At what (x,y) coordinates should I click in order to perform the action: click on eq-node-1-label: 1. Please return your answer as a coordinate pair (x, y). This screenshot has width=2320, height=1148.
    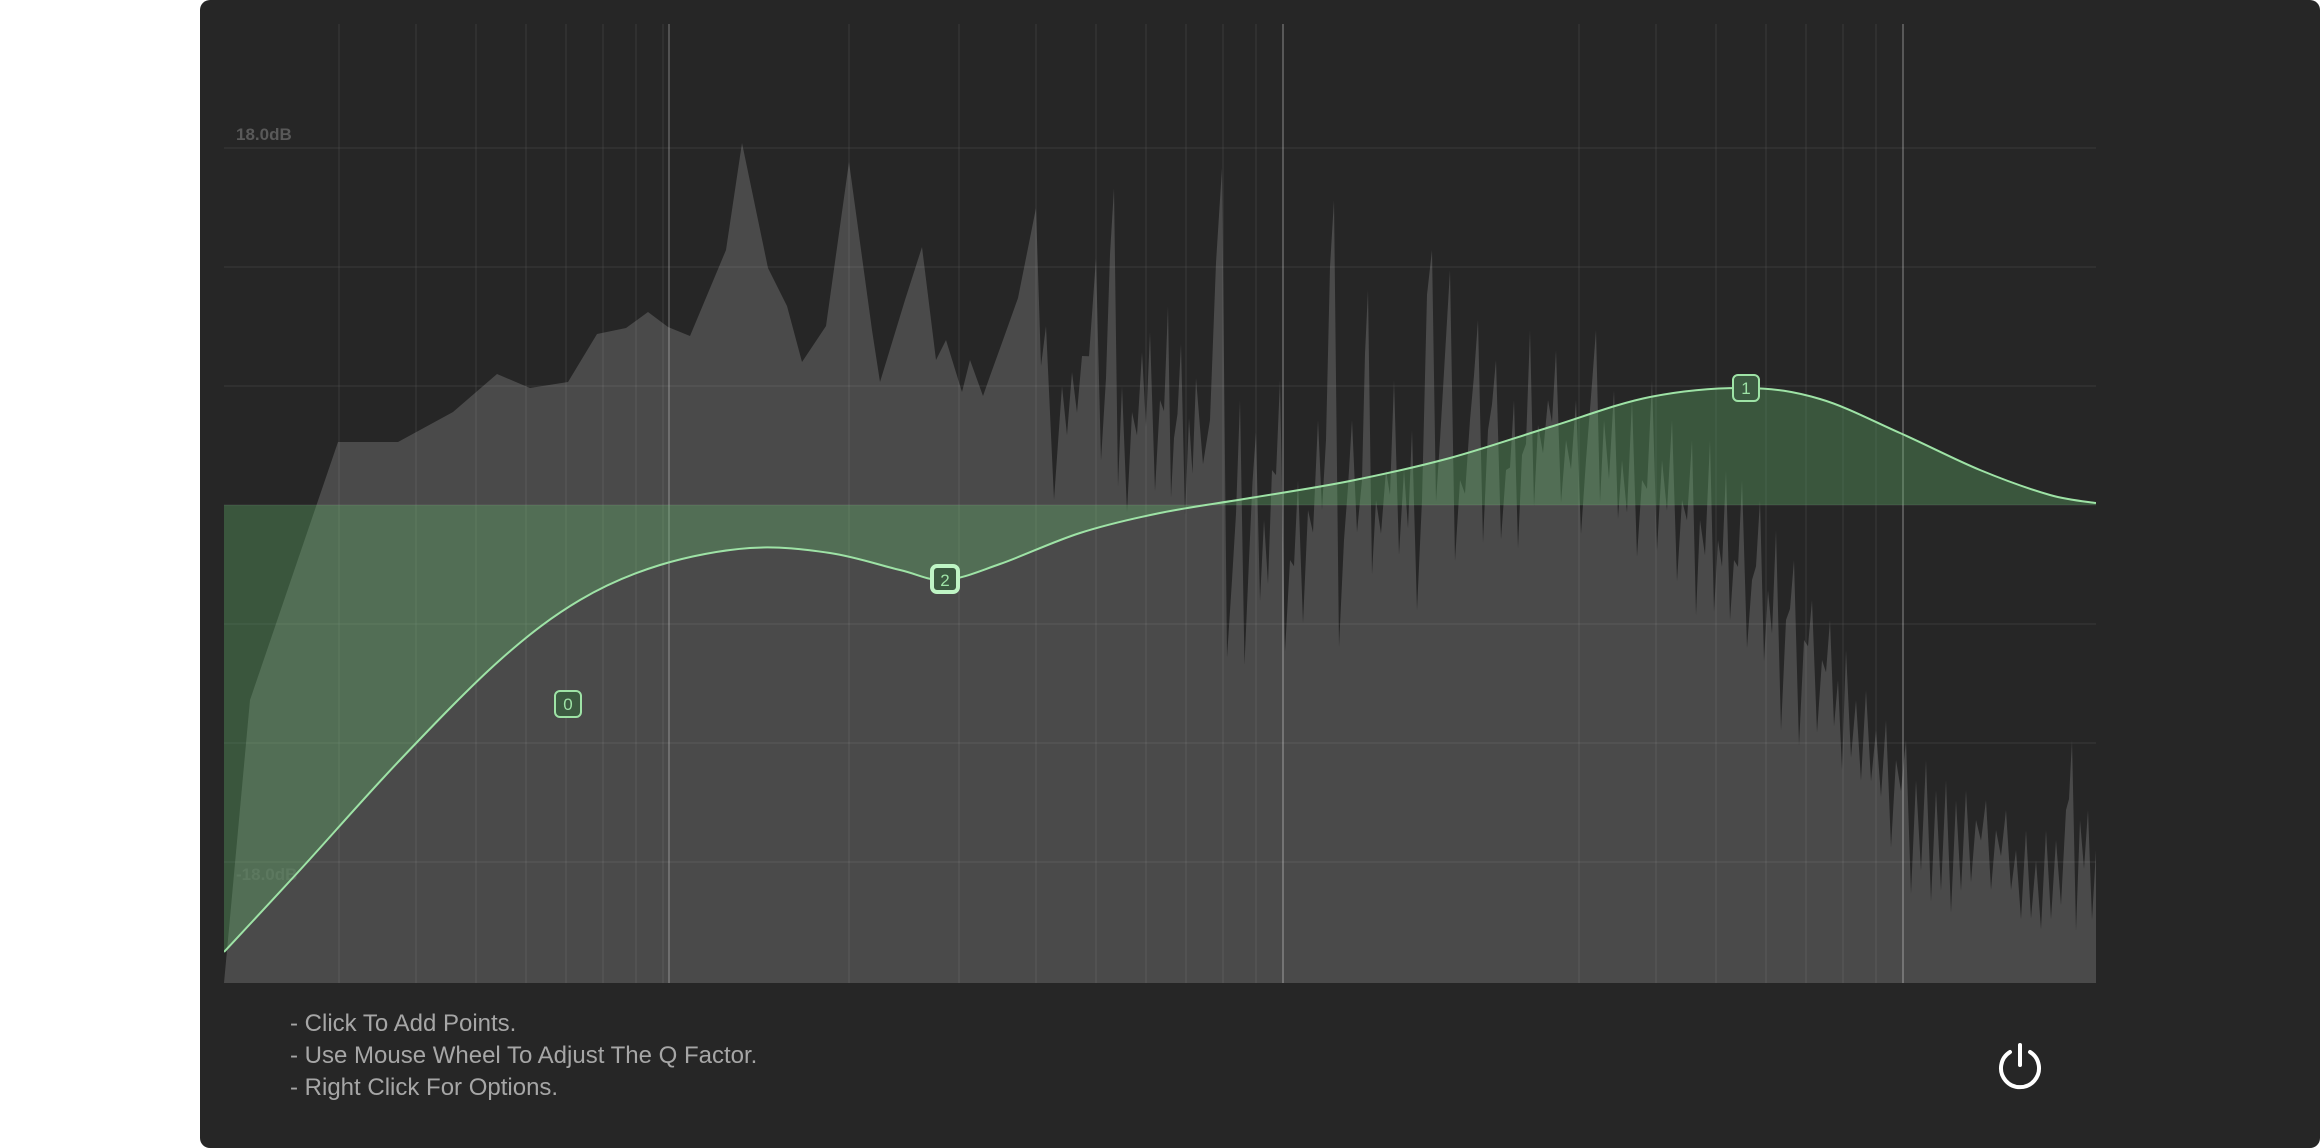
    Looking at the image, I should click on (1745, 388).